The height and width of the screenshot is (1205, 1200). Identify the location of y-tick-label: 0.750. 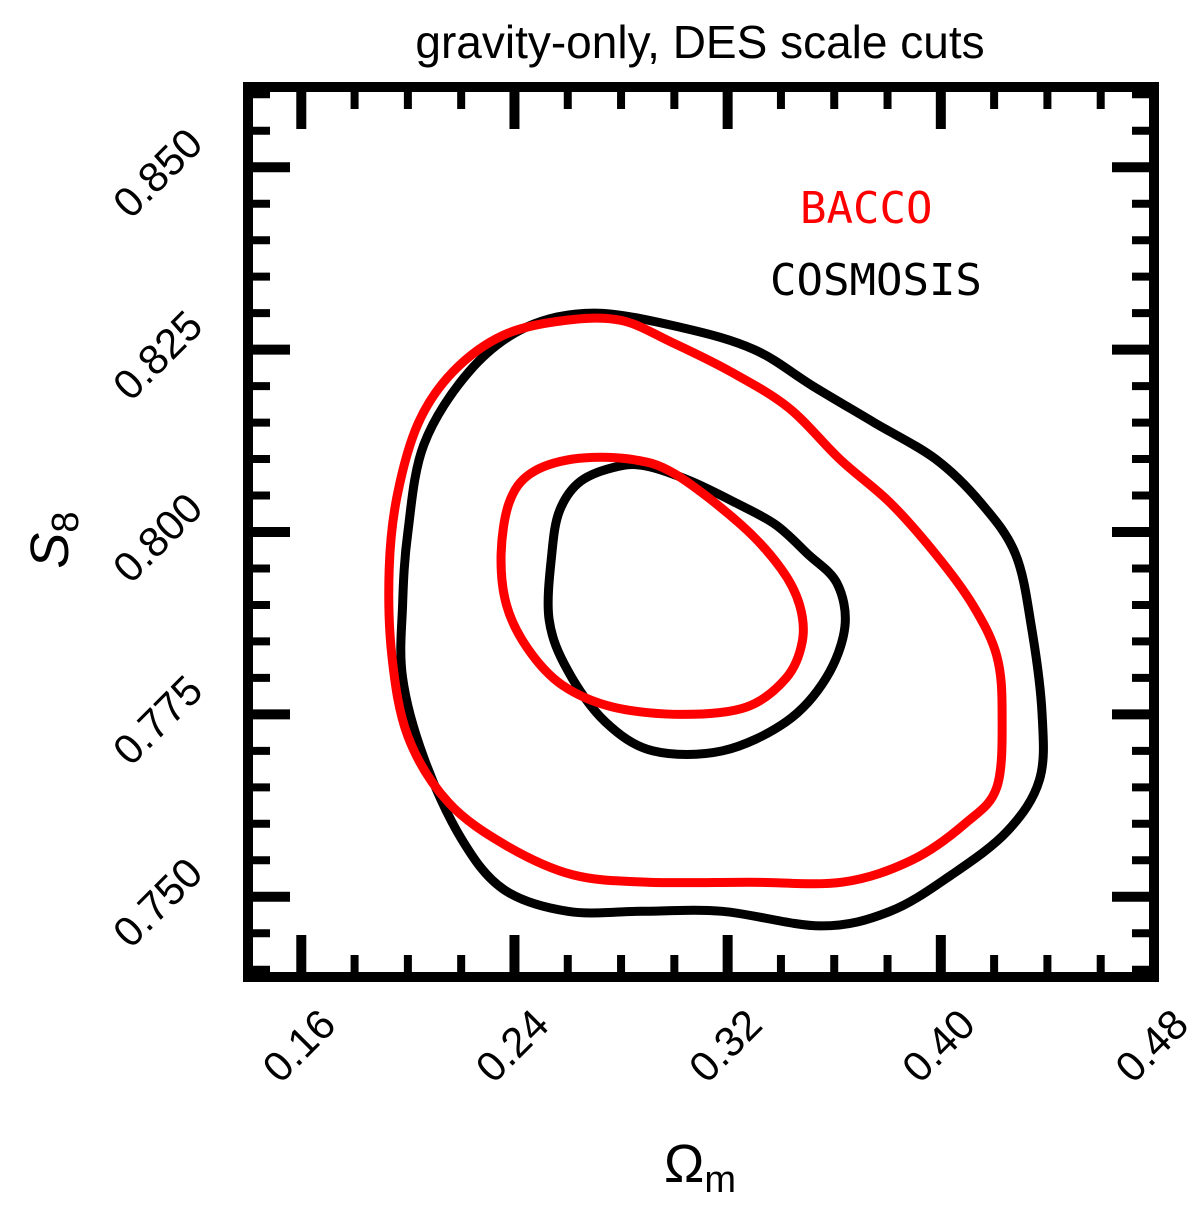
(158, 903).